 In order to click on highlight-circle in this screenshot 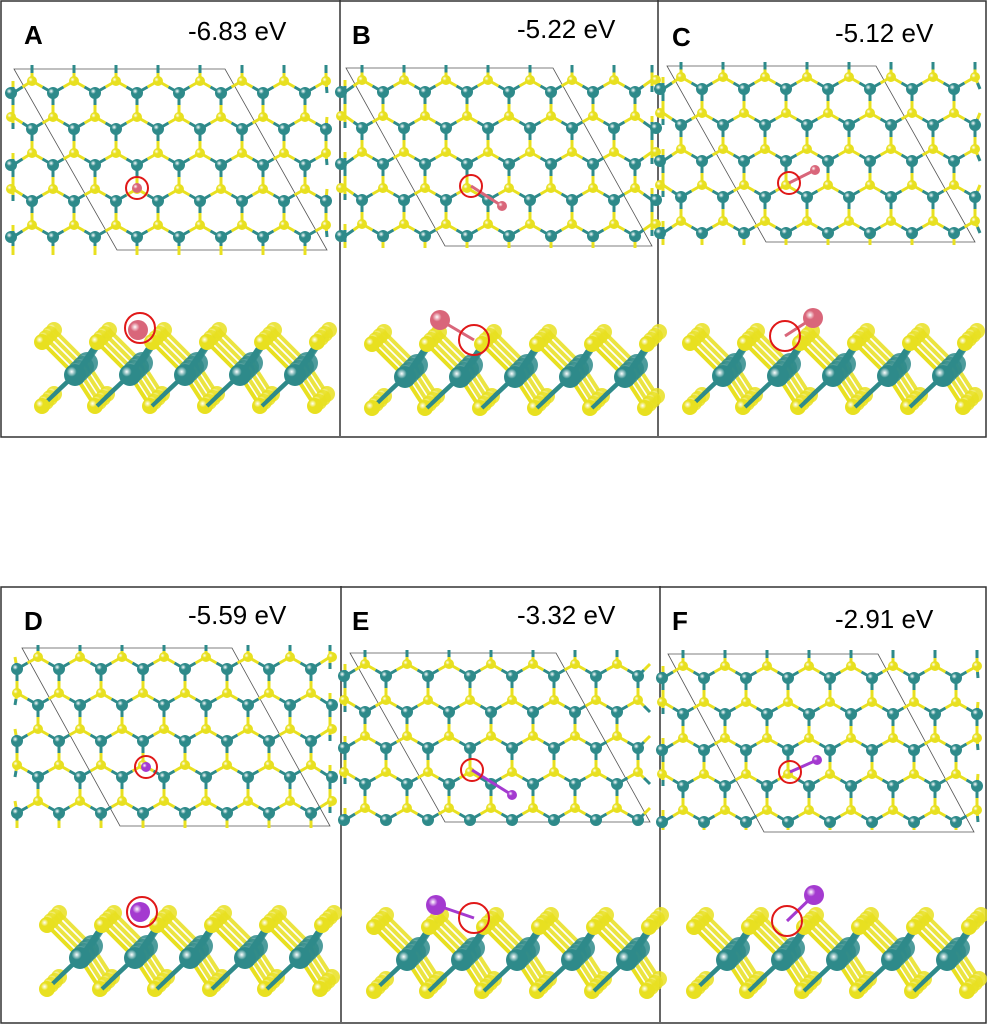, I will do `click(137, 188)`.